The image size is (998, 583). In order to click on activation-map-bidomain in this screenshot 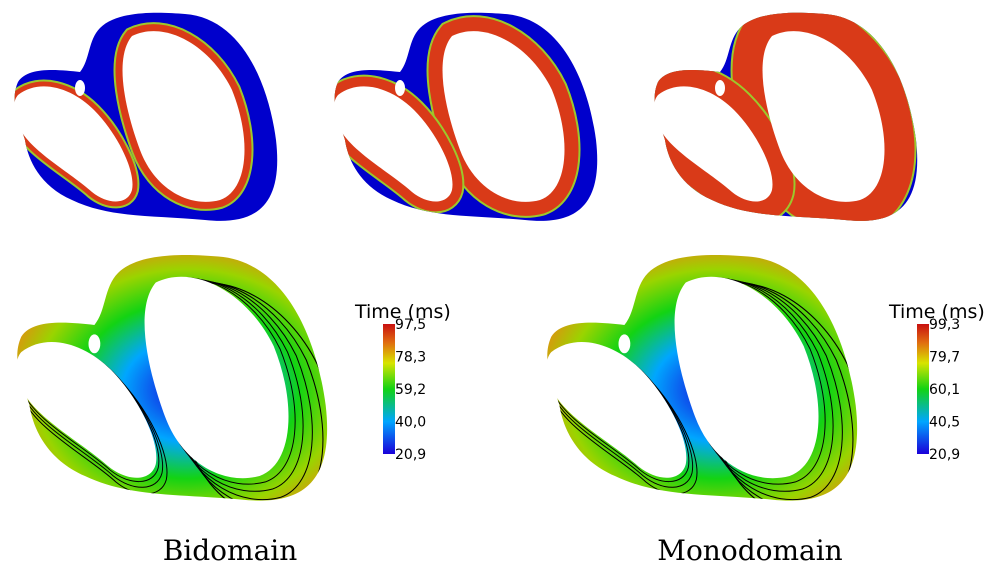, I will do `click(172, 378)`.